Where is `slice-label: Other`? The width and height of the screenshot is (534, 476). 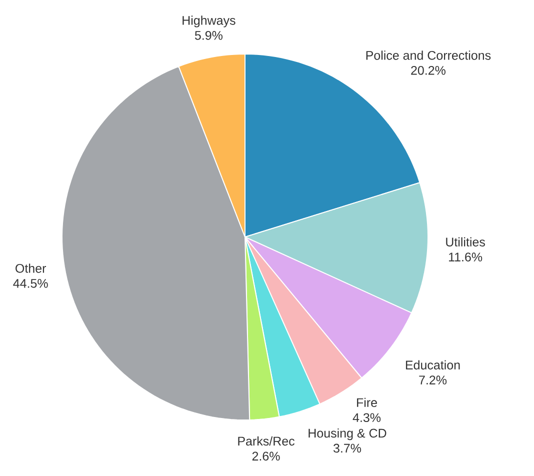 slice-label: Other is located at coordinates (31, 268).